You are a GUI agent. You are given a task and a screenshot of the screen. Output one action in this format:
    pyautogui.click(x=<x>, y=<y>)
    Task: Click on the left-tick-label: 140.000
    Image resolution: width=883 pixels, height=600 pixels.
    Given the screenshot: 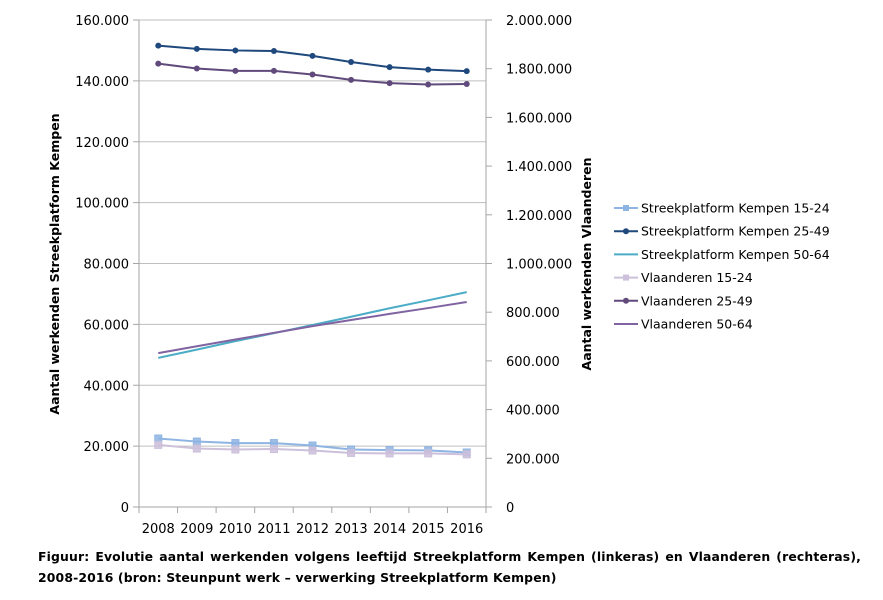 What is the action you would take?
    pyautogui.click(x=102, y=82)
    